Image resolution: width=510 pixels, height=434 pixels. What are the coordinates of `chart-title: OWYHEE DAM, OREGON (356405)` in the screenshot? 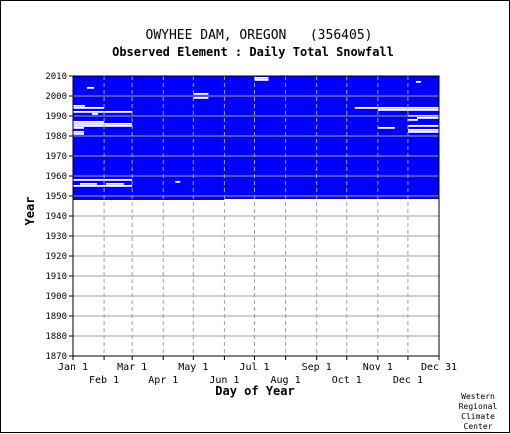 It's located at (259, 35).